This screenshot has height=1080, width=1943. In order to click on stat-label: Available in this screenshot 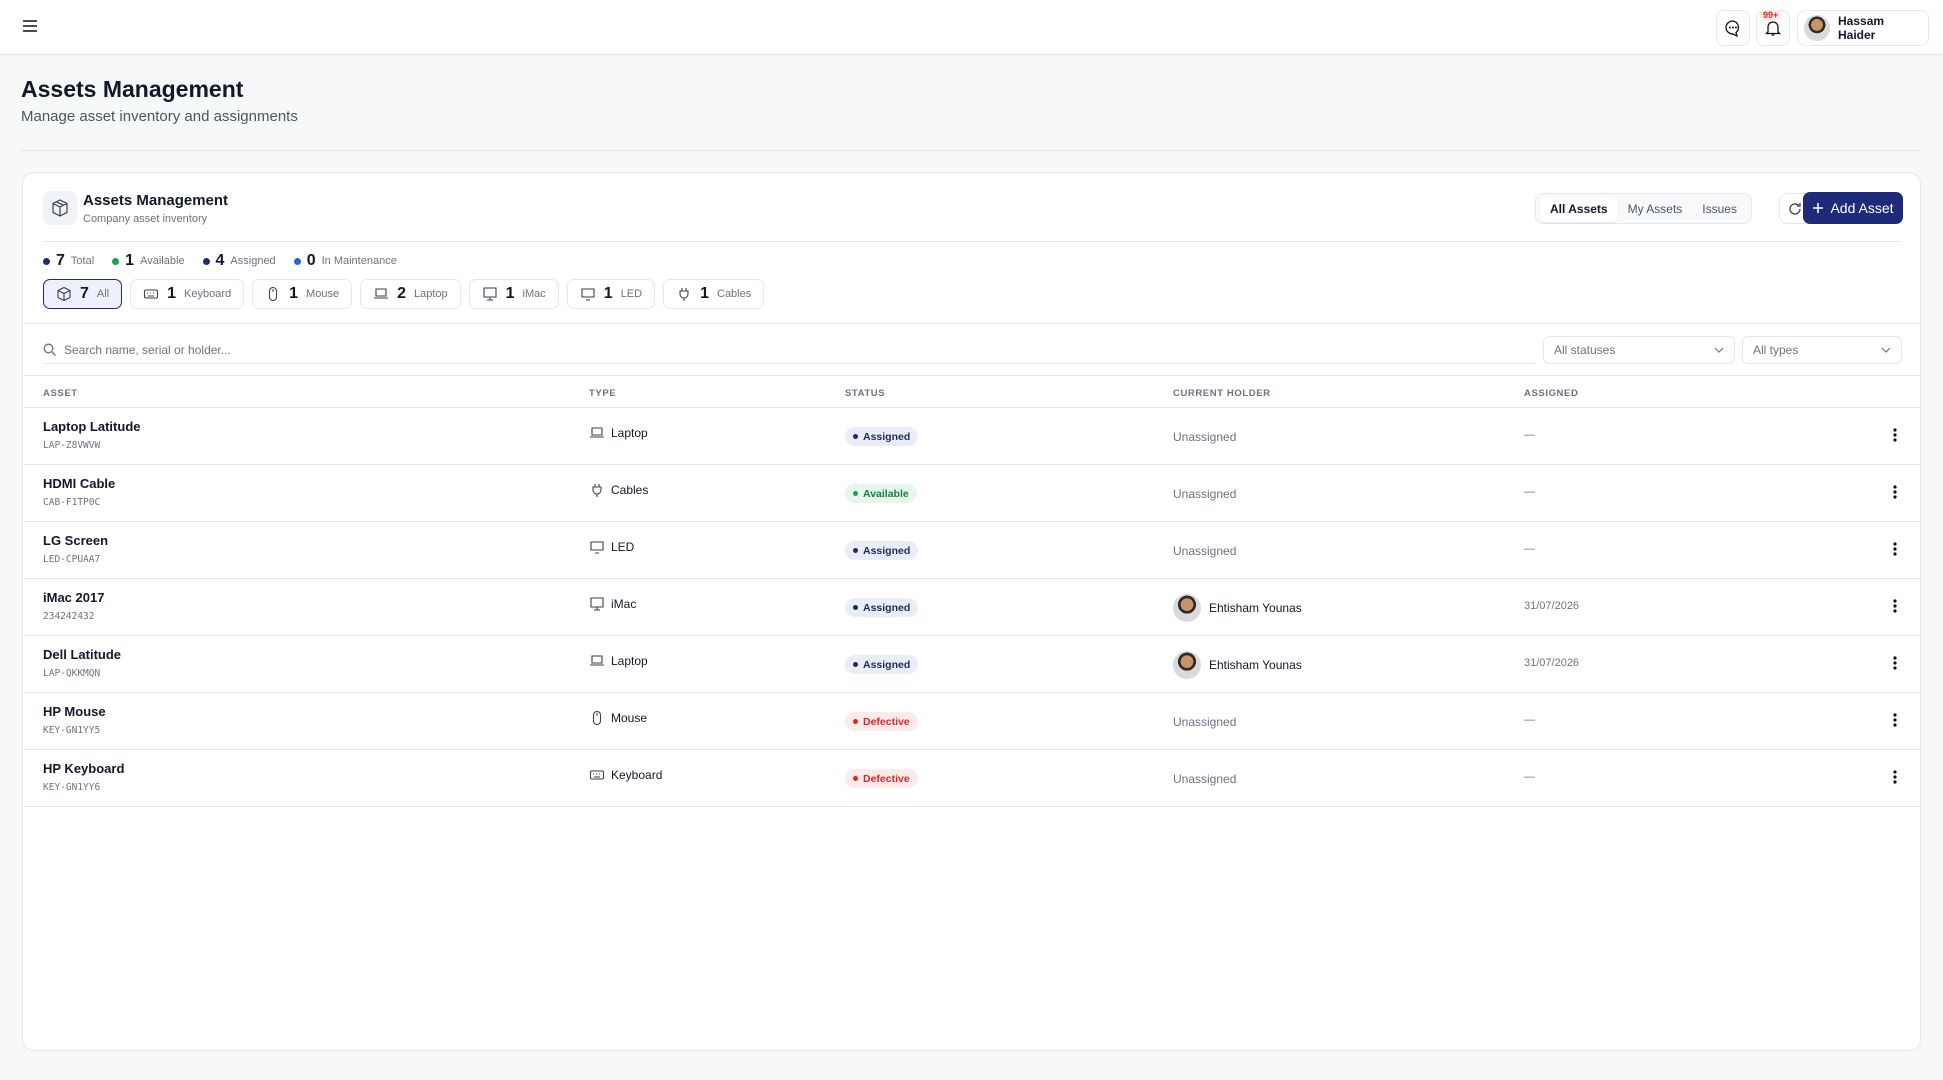, I will do `click(162, 261)`.